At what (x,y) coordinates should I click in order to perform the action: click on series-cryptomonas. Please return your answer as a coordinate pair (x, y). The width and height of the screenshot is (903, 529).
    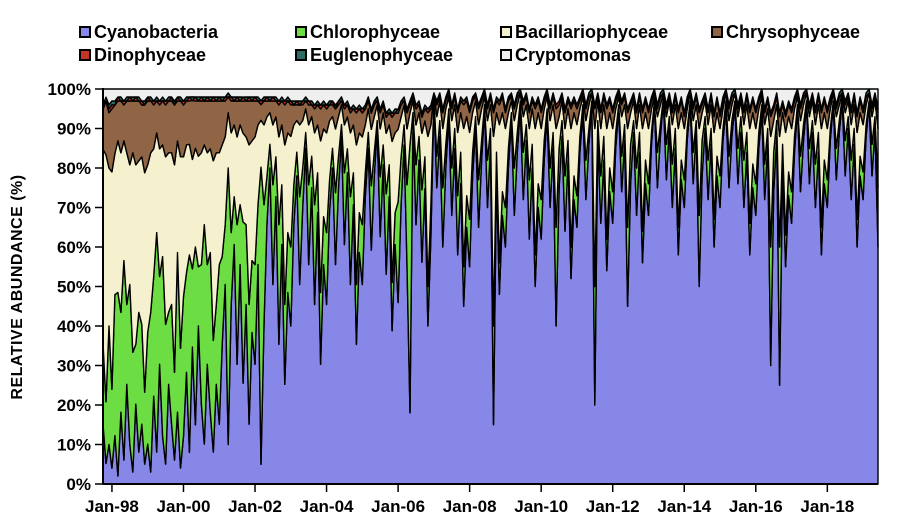
    Looking at the image, I should click on (490, 101).